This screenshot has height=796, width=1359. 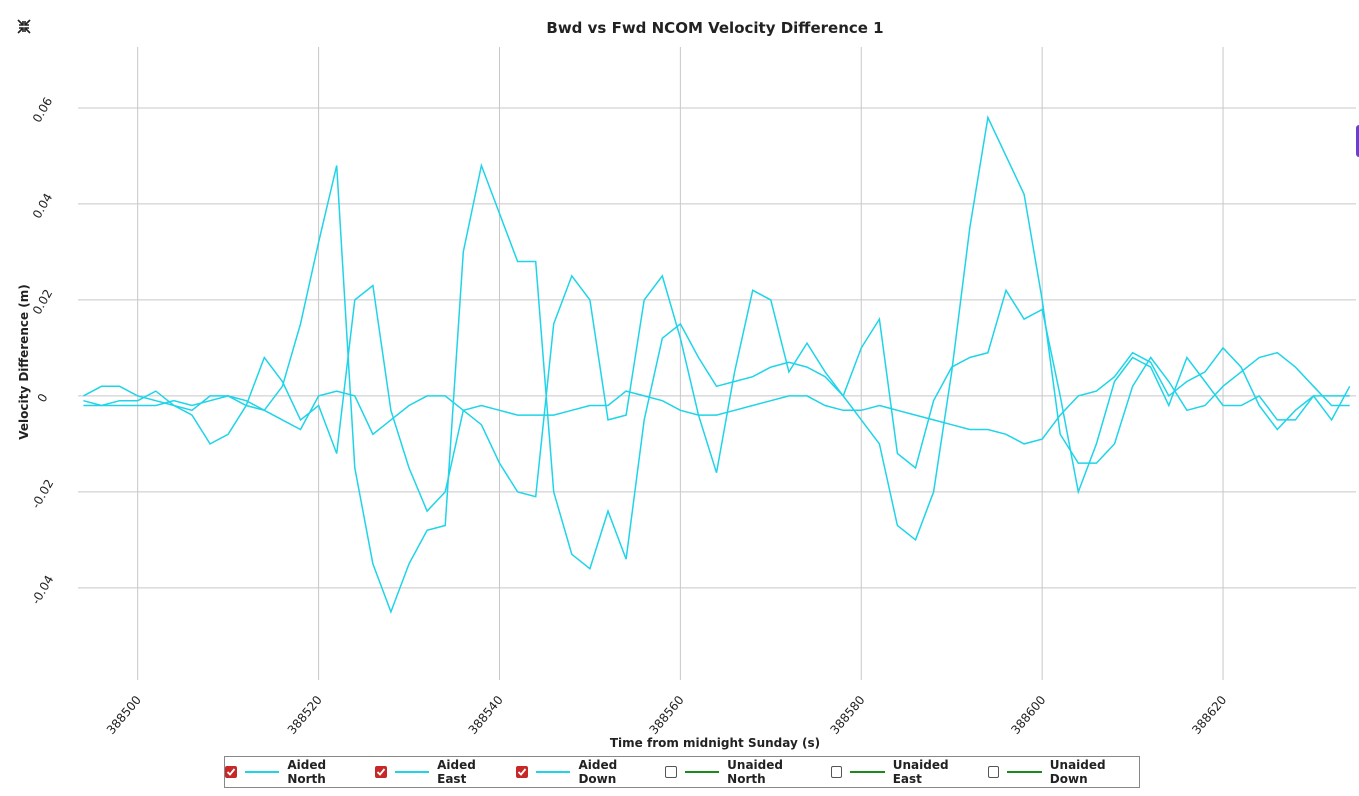 I want to click on y-axis-title: Velocity Difference (m), so click(x=24, y=362).